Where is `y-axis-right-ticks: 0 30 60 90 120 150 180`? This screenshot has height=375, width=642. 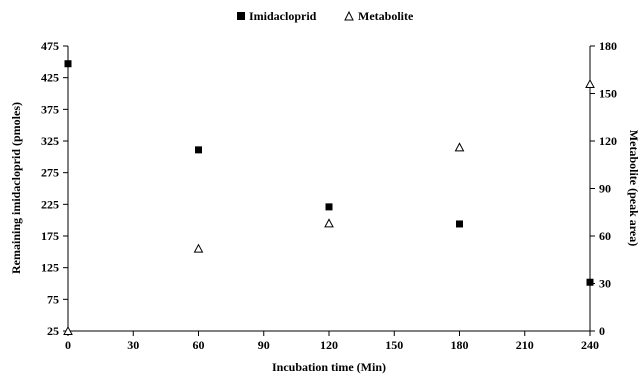 y-axis-right-ticks: 0 30 60 90 120 150 180 is located at coordinates (603, 188).